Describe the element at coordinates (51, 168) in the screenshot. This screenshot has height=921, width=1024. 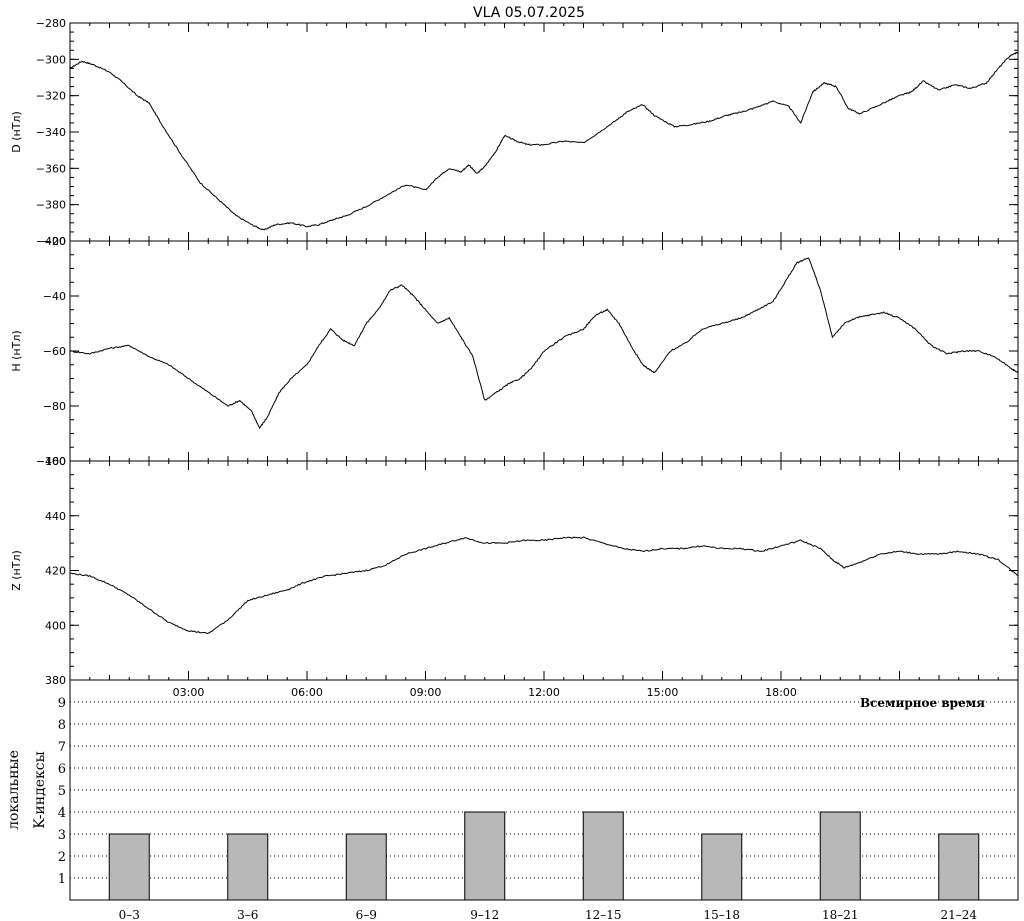
I see `y-tick-label: −360` at that location.